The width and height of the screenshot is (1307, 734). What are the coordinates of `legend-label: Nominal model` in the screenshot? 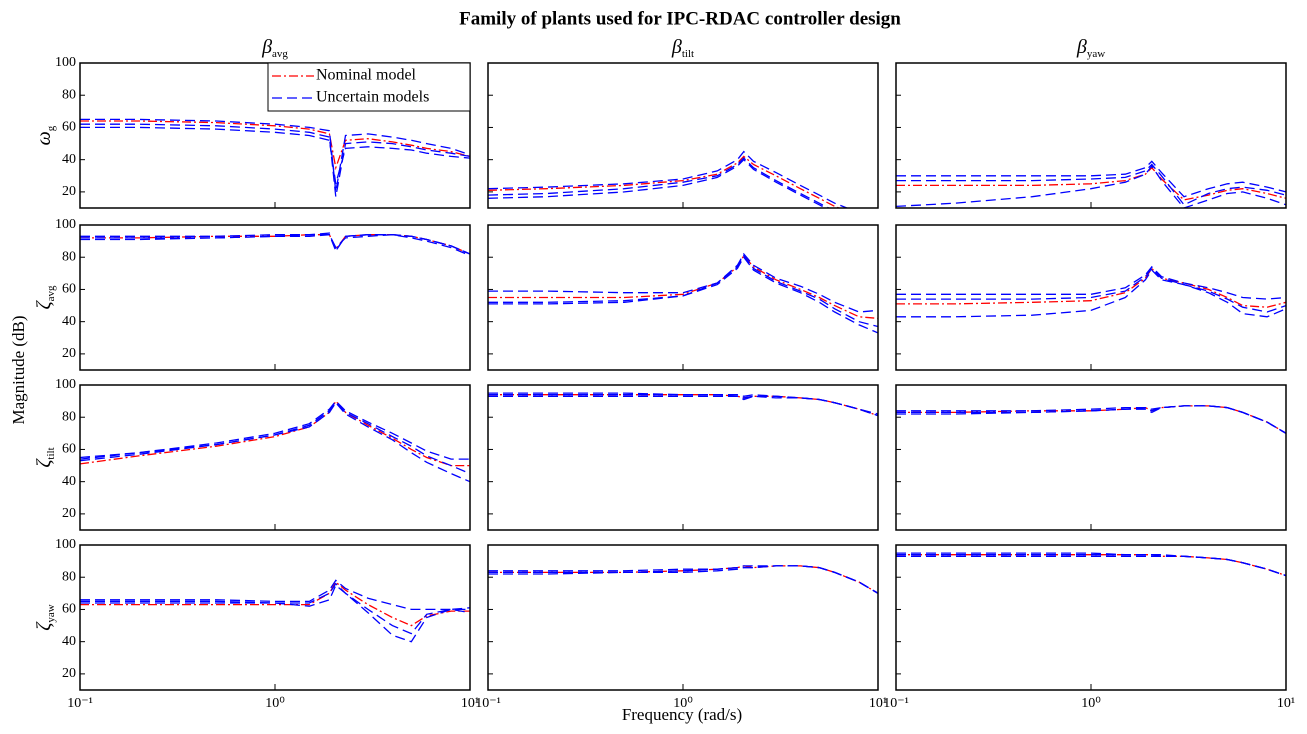 It's located at (366, 75).